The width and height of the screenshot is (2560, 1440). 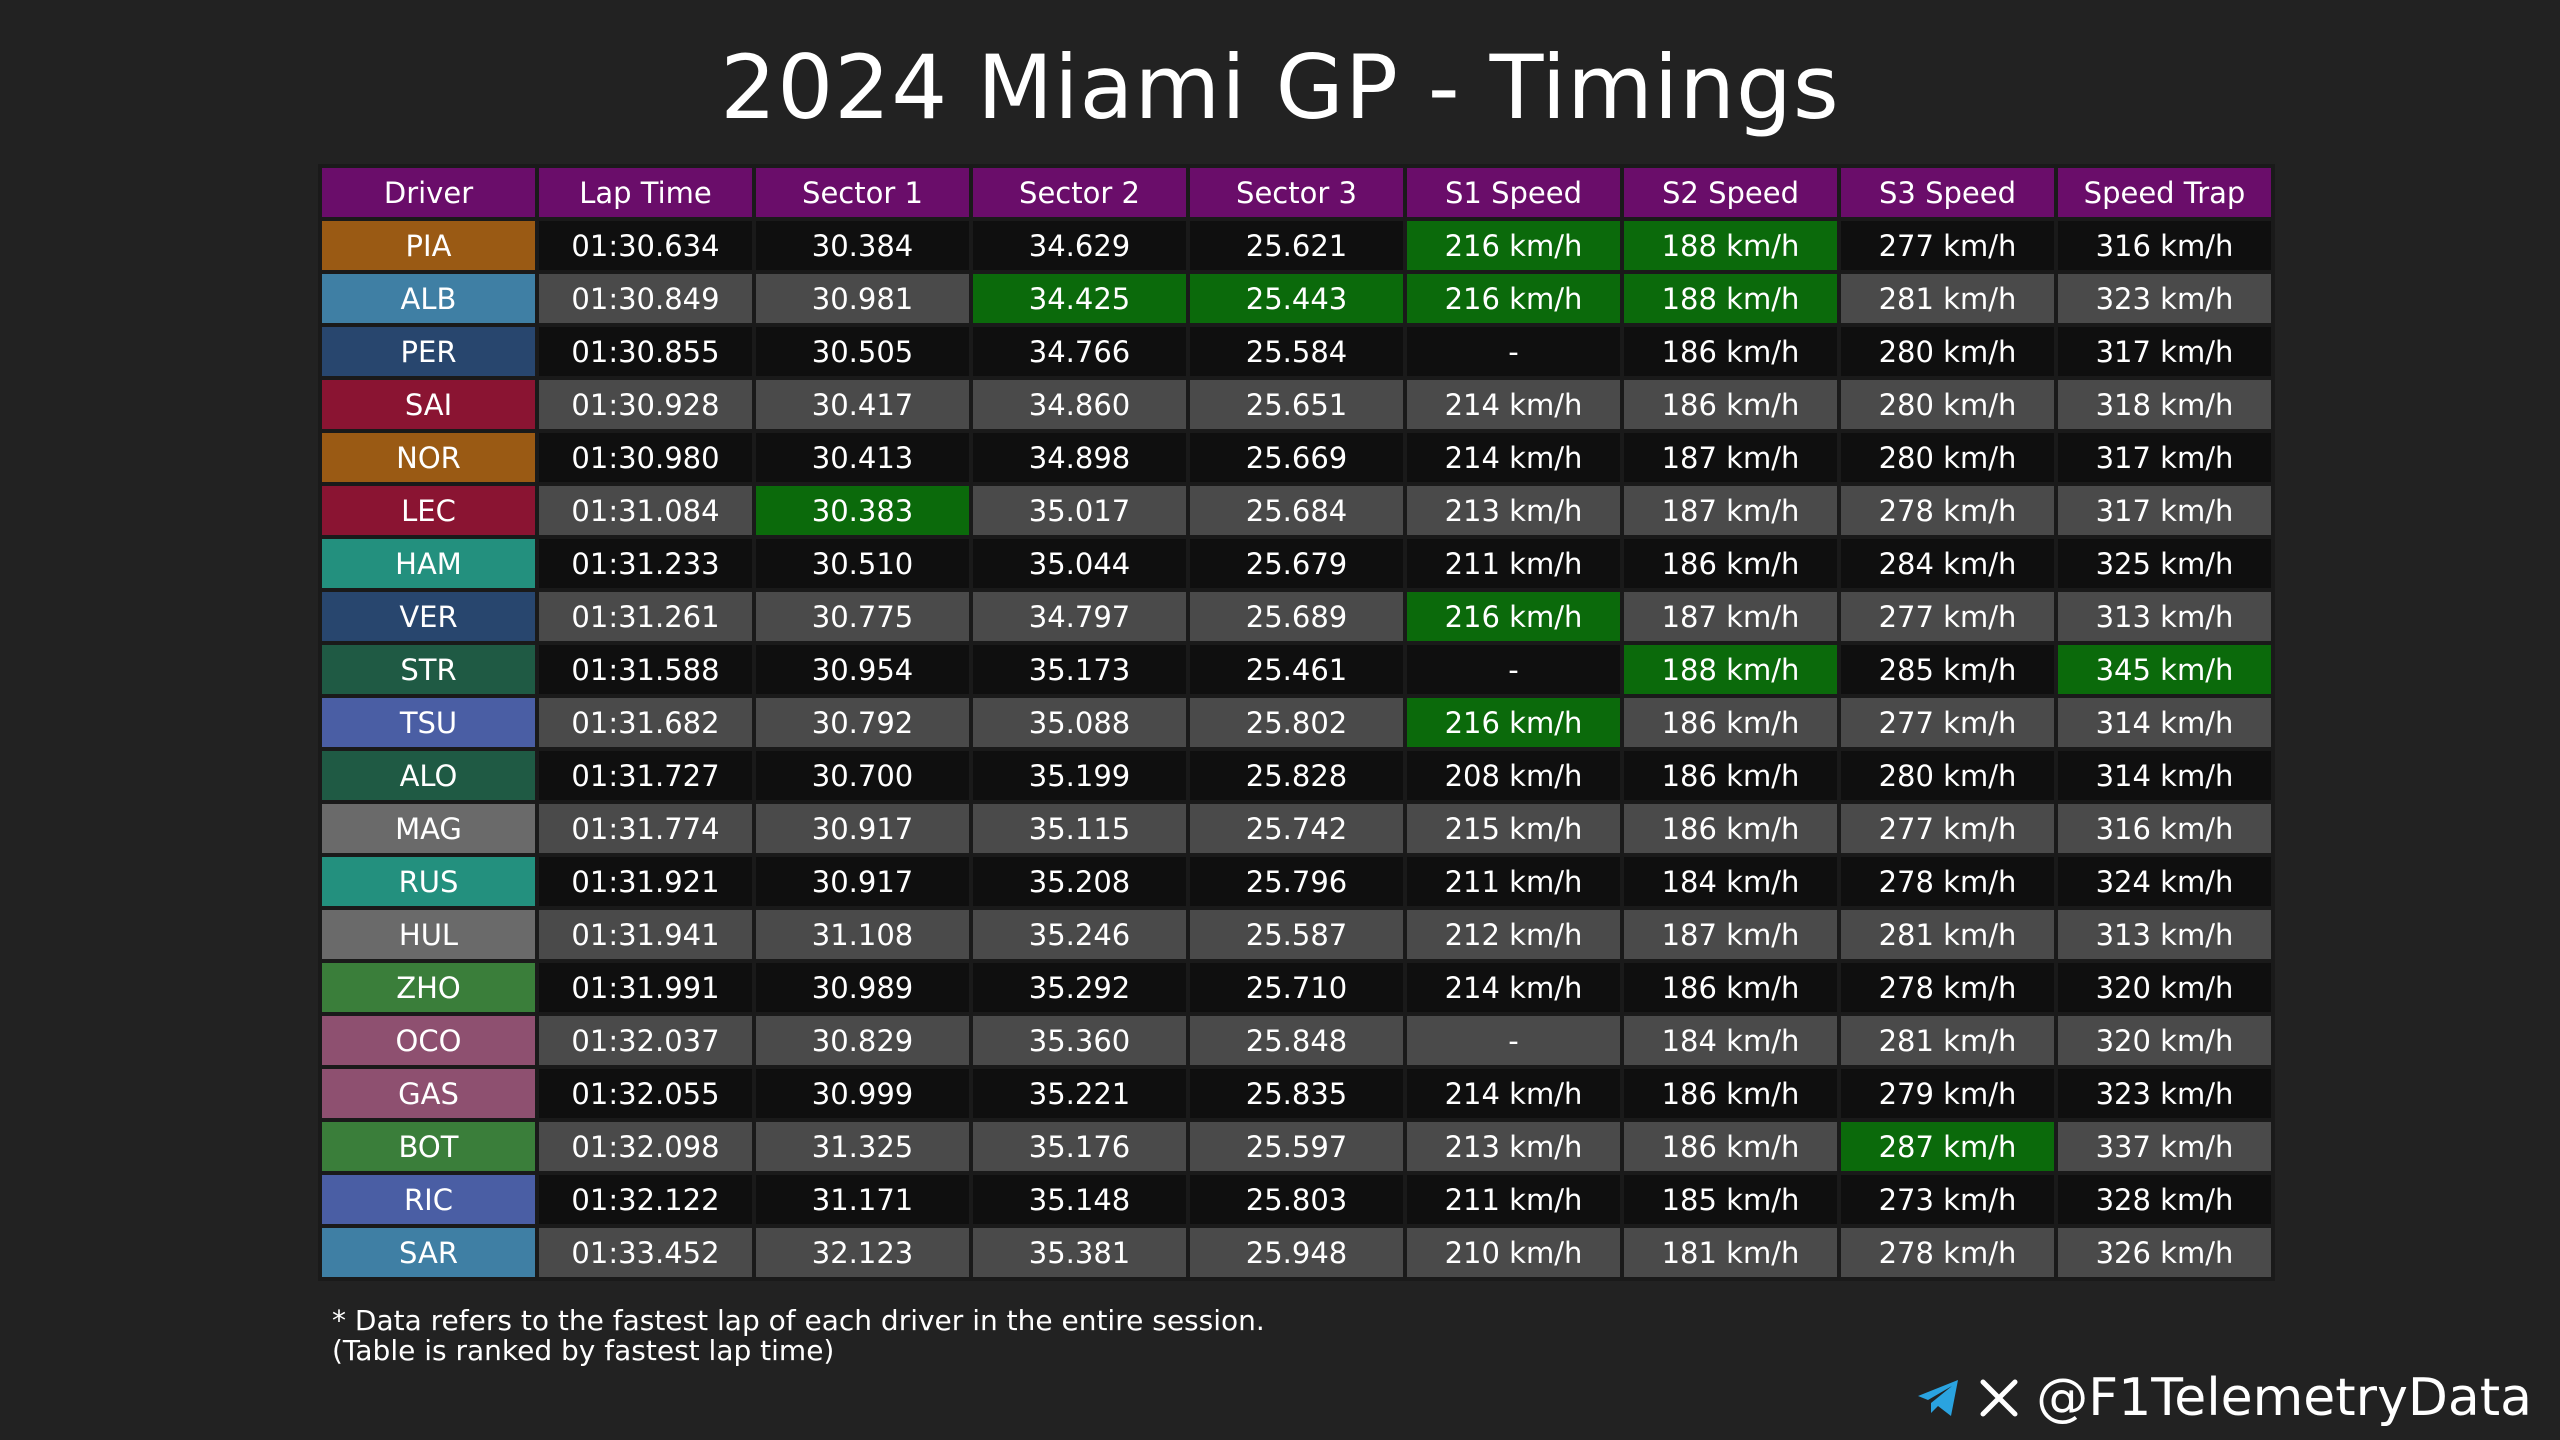 I want to click on driver-cell: LEC, so click(x=428, y=510).